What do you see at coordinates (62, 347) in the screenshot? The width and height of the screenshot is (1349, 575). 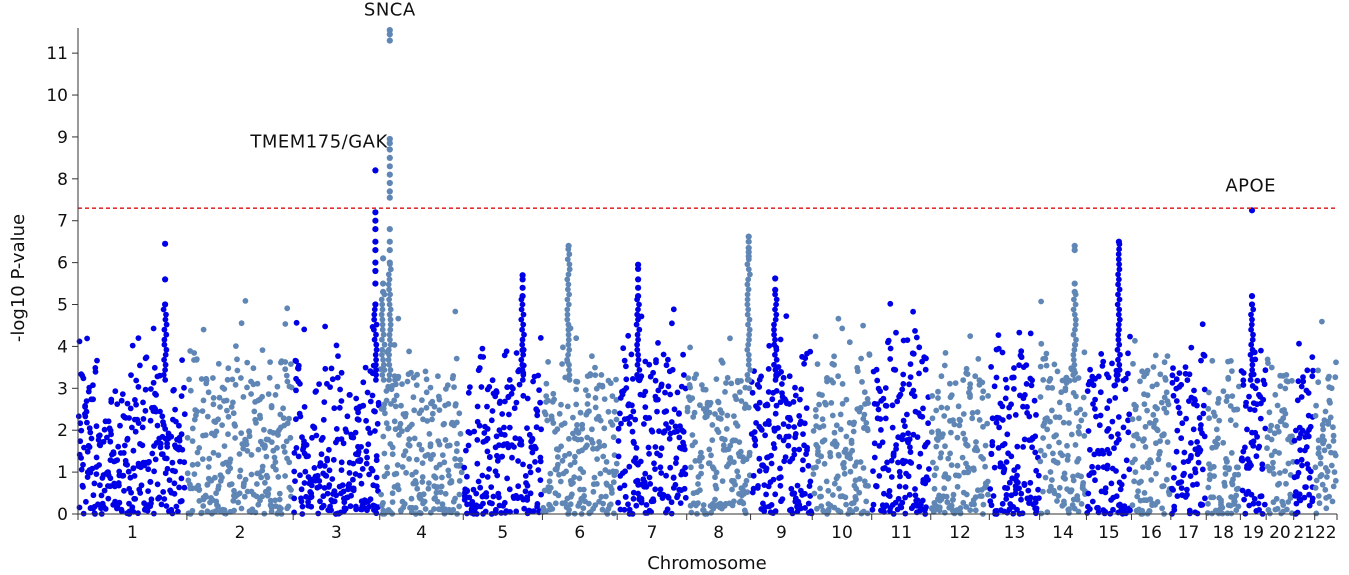 I see `y-tick-label: 4` at bounding box center [62, 347].